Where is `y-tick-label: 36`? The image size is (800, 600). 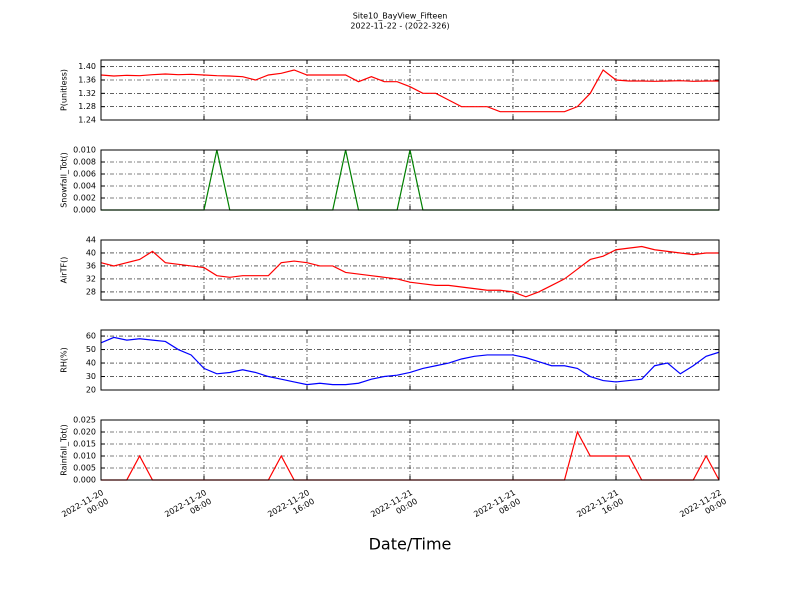
y-tick-label: 36 is located at coordinates (91, 265).